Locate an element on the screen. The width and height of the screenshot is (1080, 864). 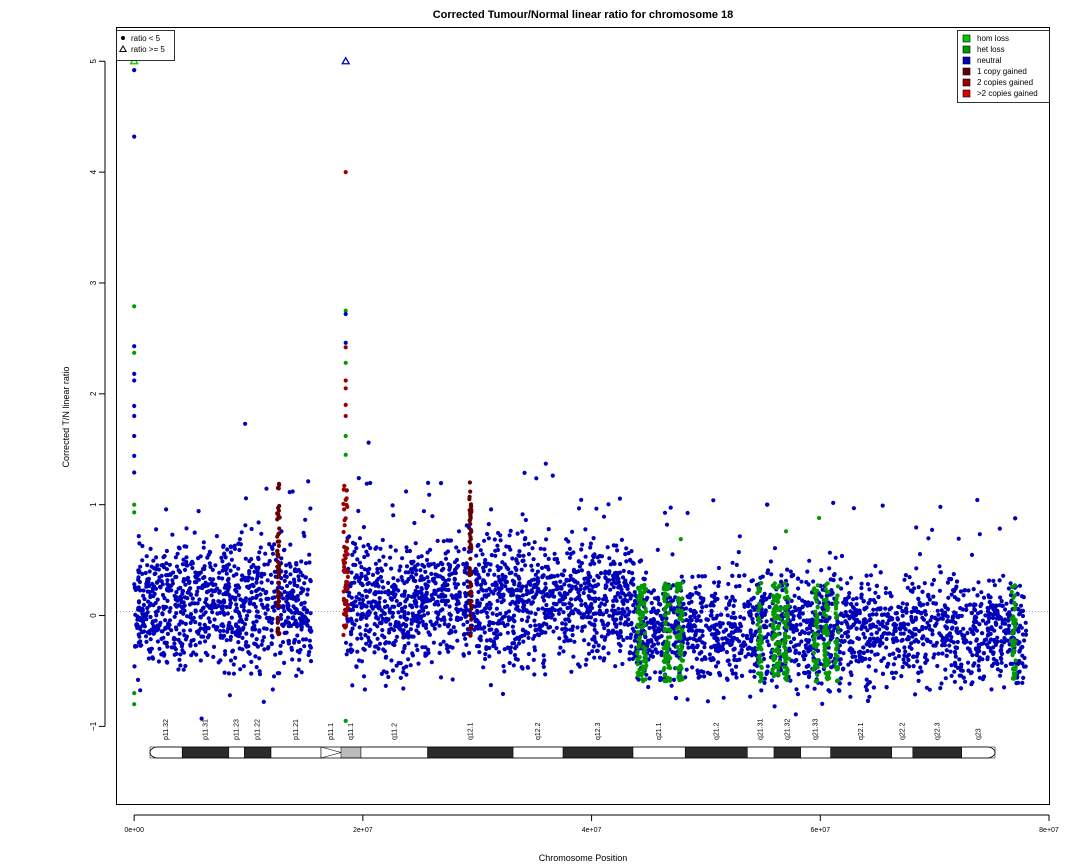
x-tick-label: 4e+07 is located at coordinates (592, 830).